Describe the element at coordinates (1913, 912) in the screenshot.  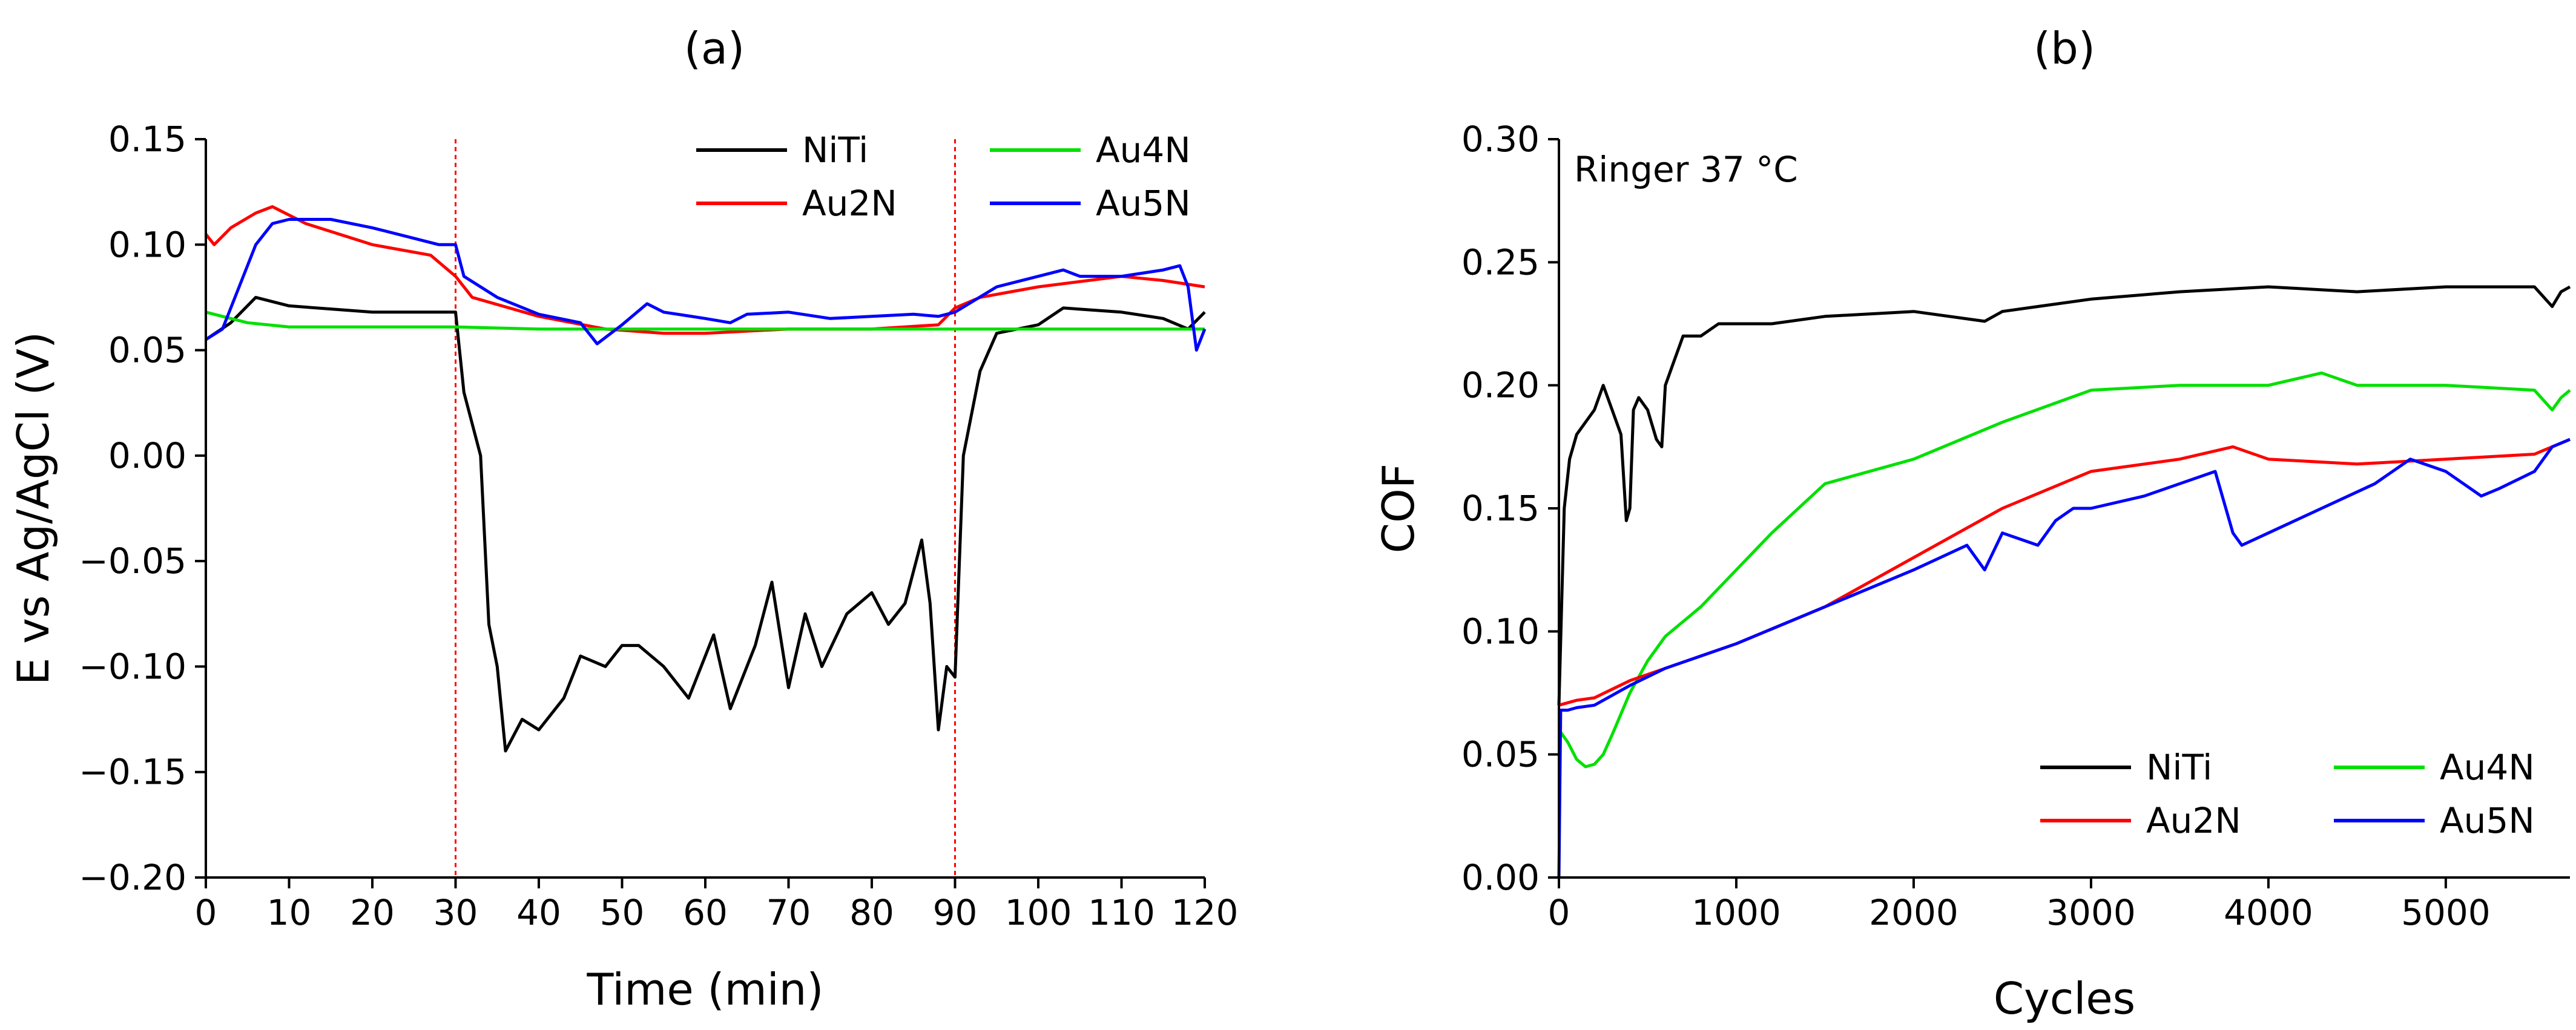
I see `chart-b-x-tick-label: 2000` at that location.